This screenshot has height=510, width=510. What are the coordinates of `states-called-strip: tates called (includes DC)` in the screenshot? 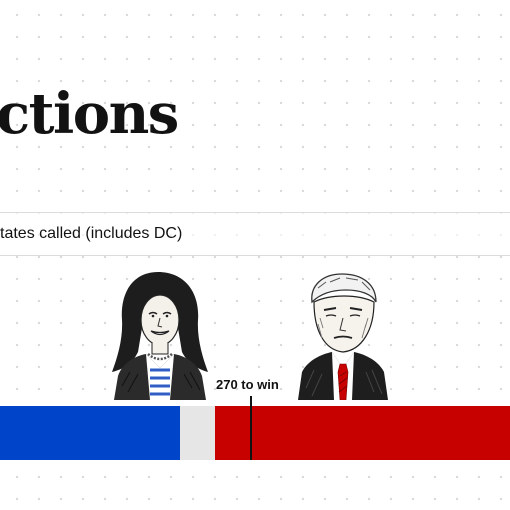 It's located at (255, 234).